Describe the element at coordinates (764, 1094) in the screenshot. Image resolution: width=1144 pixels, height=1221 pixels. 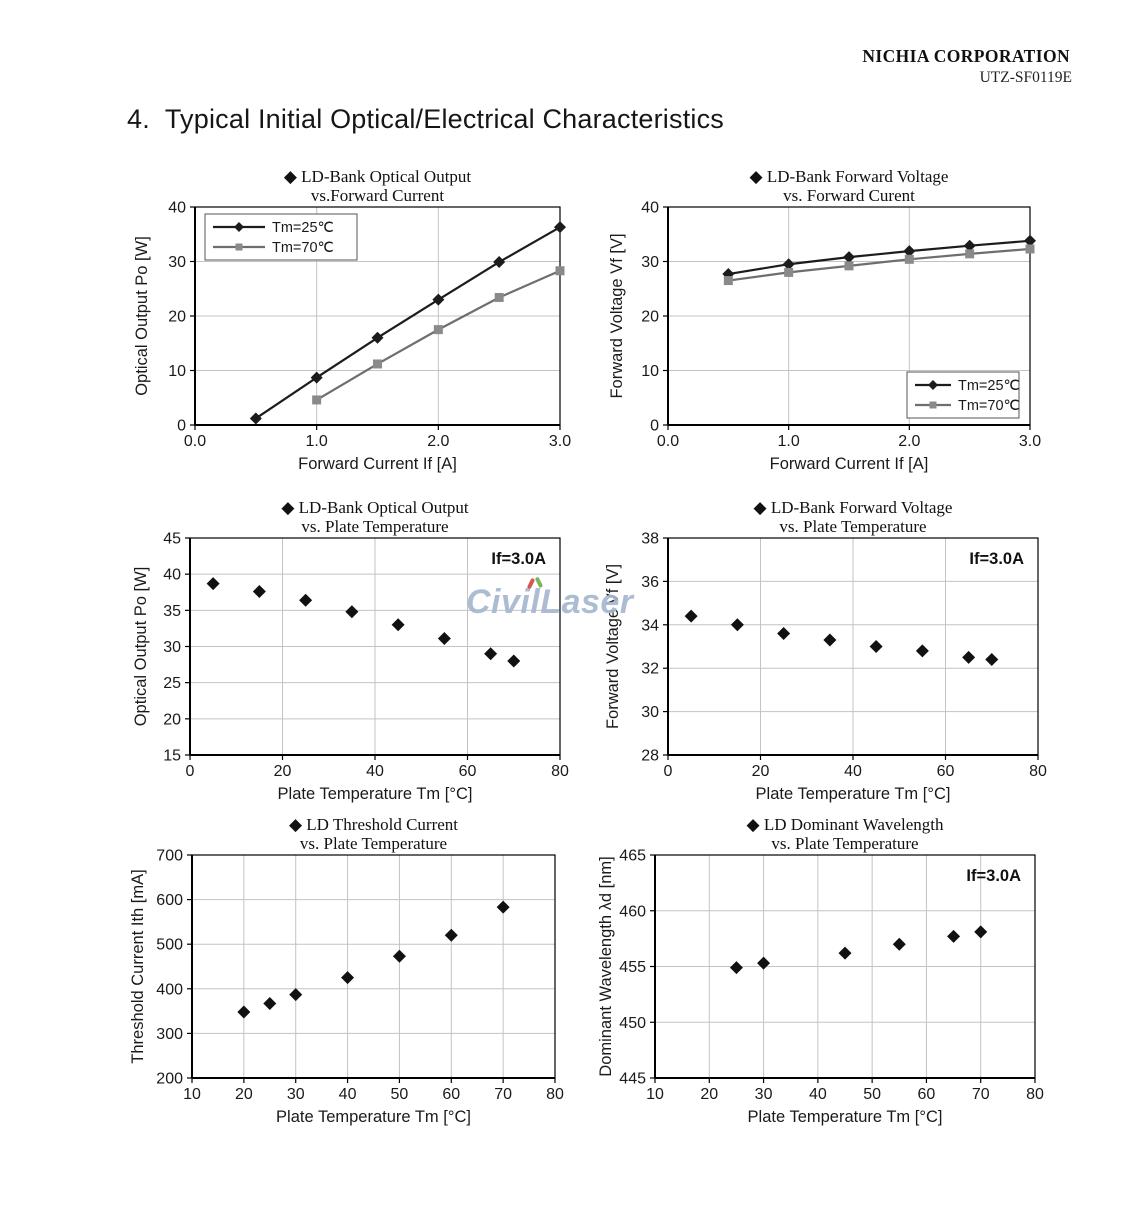
I see `x-tick-label: 30` at that location.